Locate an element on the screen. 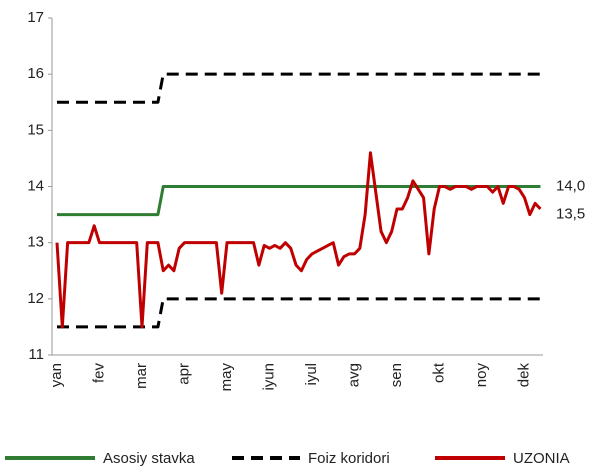 Image resolution: width=597 pixels, height=472 pixels. end-label: 14,0 is located at coordinates (570, 185).